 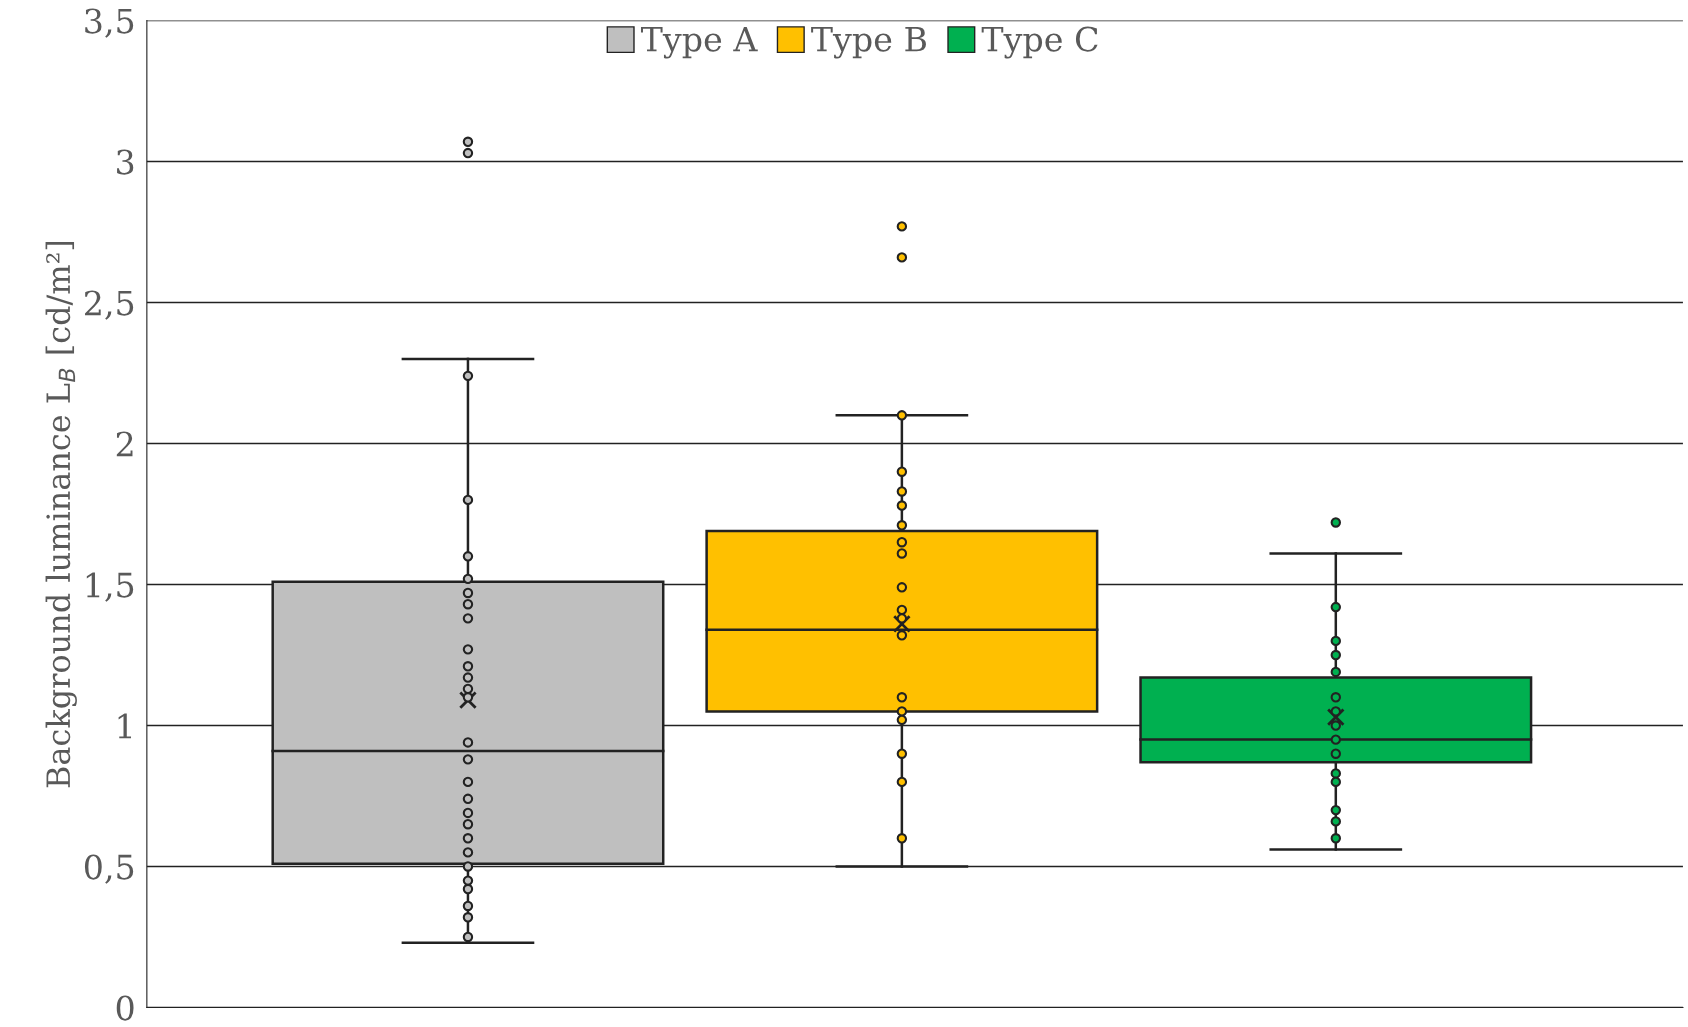 I want to click on y-tick-label: 1,5, so click(x=110, y=587).